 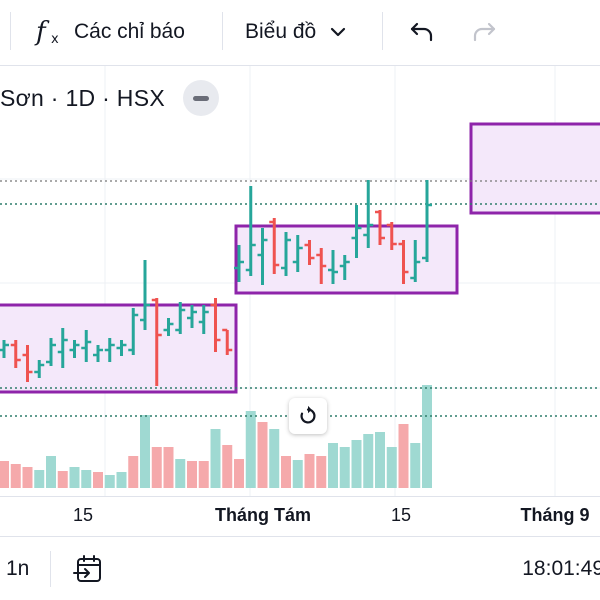 I want to click on undo-button, so click(x=422, y=32).